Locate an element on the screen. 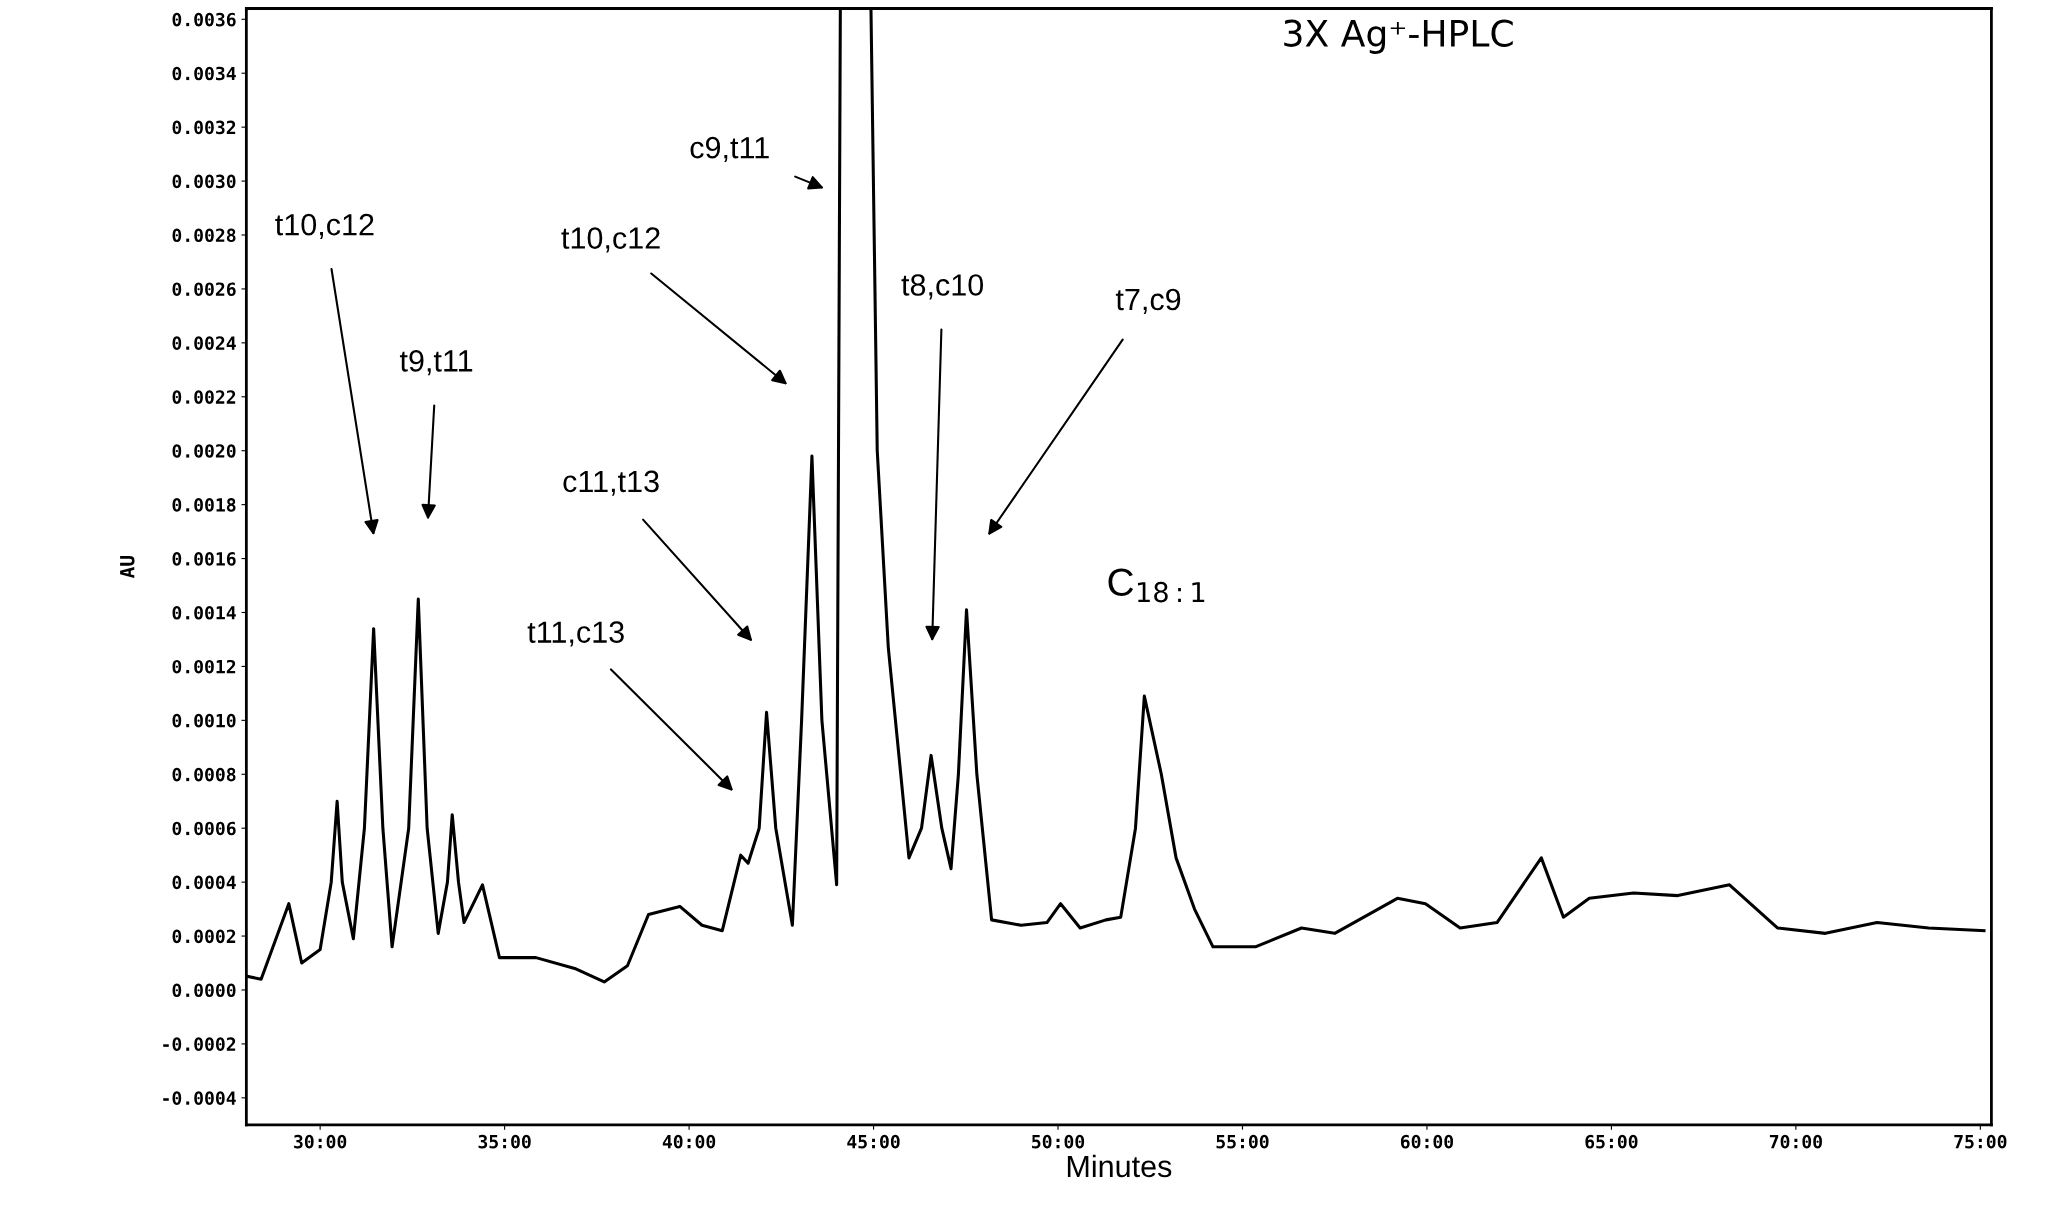  y-tick-label: 0.0036 is located at coordinates (204, 19).